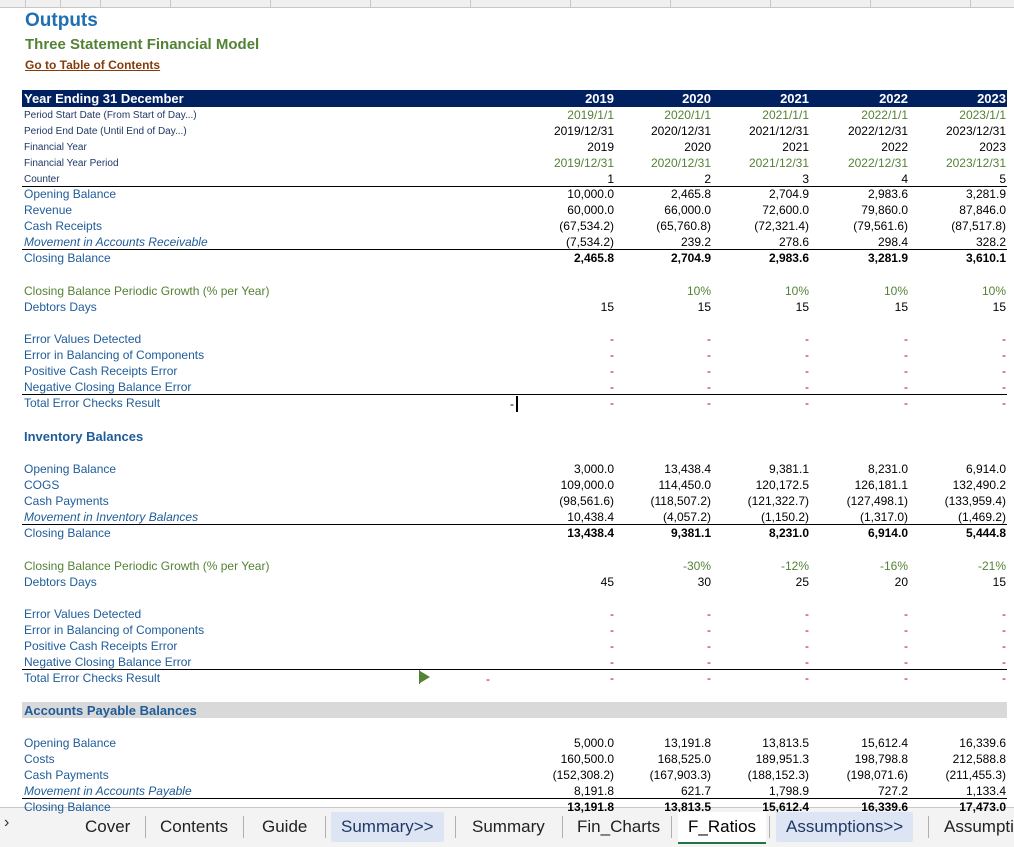 The width and height of the screenshot is (1014, 847). I want to click on row-label: Debtors Days, so click(60, 582).